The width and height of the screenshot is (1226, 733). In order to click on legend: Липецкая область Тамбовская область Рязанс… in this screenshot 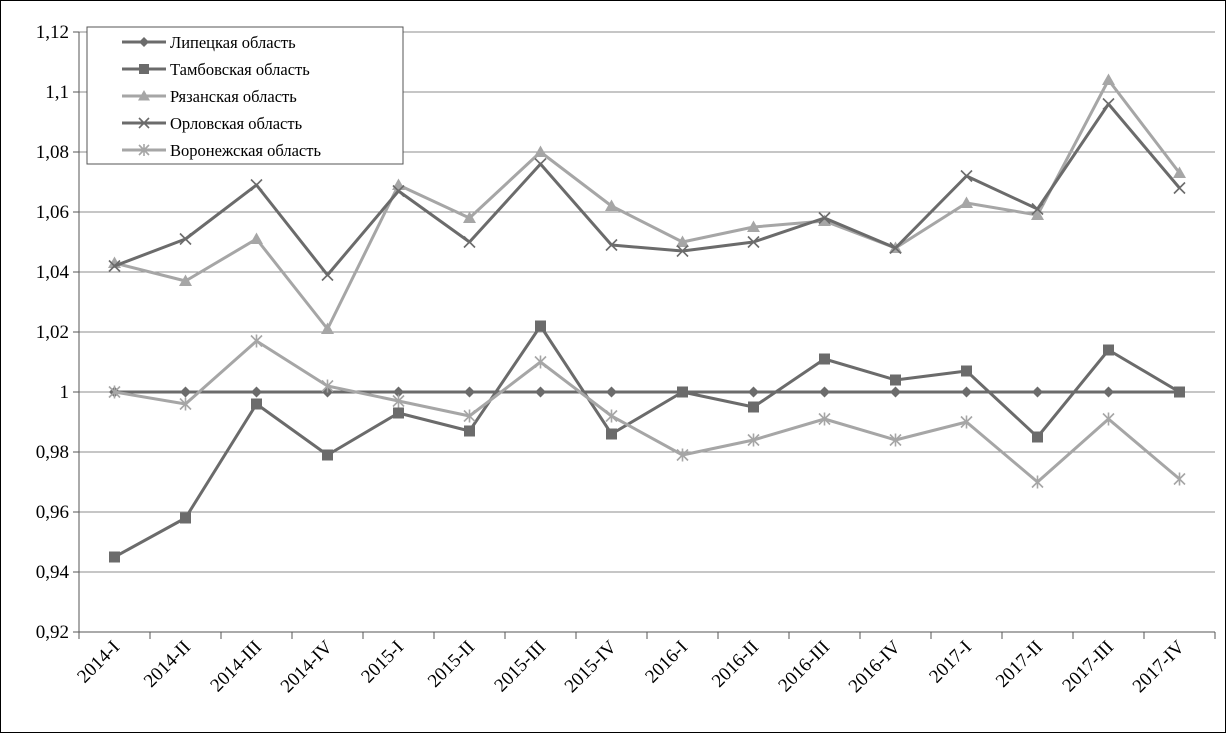, I will do `click(245, 95)`.